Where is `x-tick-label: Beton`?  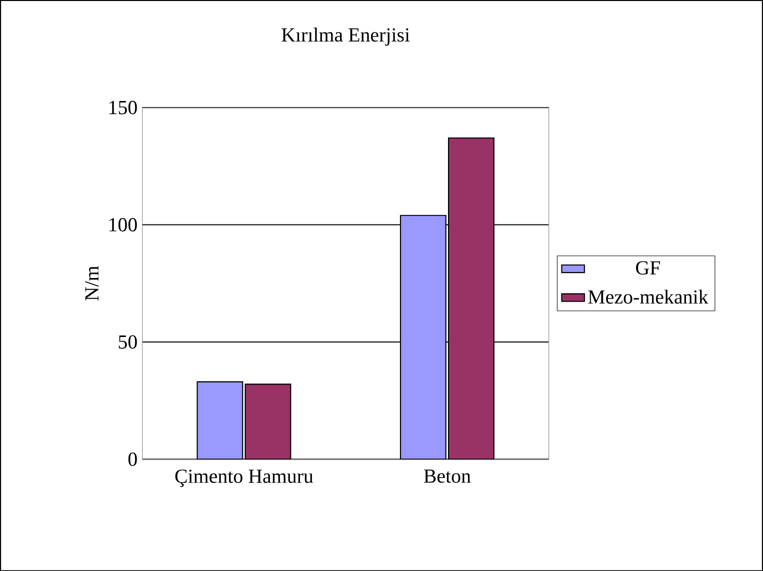
x-tick-label: Beton is located at coordinates (447, 476).